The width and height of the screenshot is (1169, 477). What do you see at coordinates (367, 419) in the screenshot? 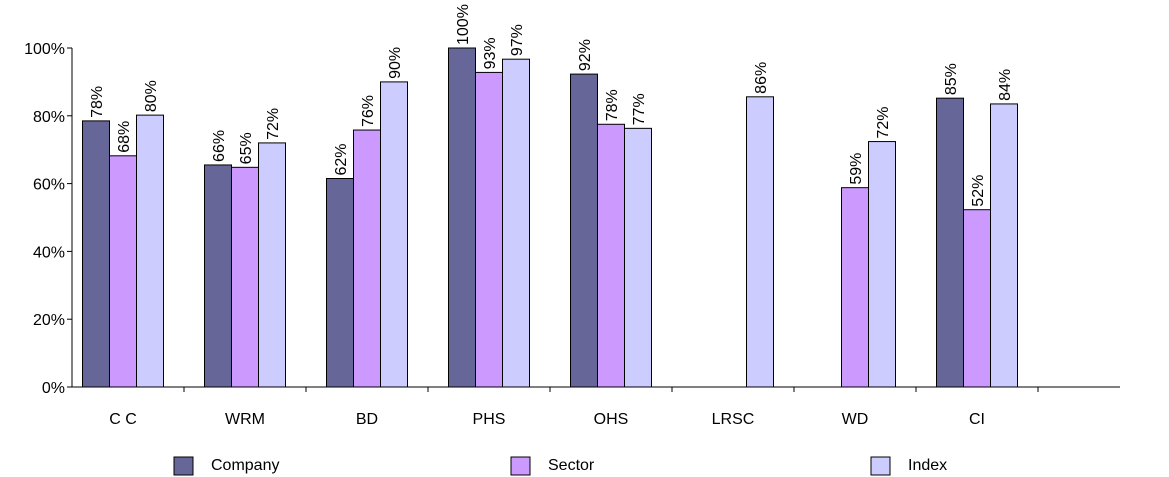
I see `x-tick-label: BD` at bounding box center [367, 419].